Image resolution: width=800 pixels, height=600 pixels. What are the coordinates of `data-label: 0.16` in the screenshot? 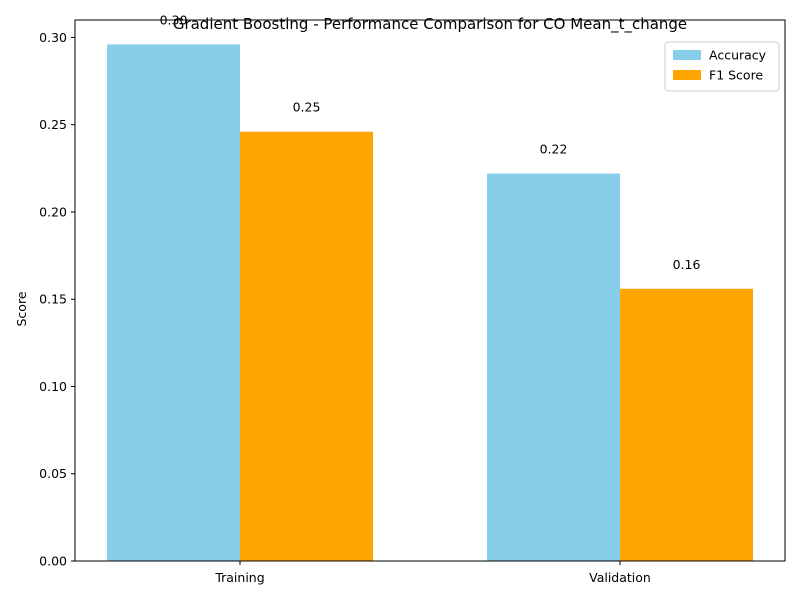 It's located at (687, 264).